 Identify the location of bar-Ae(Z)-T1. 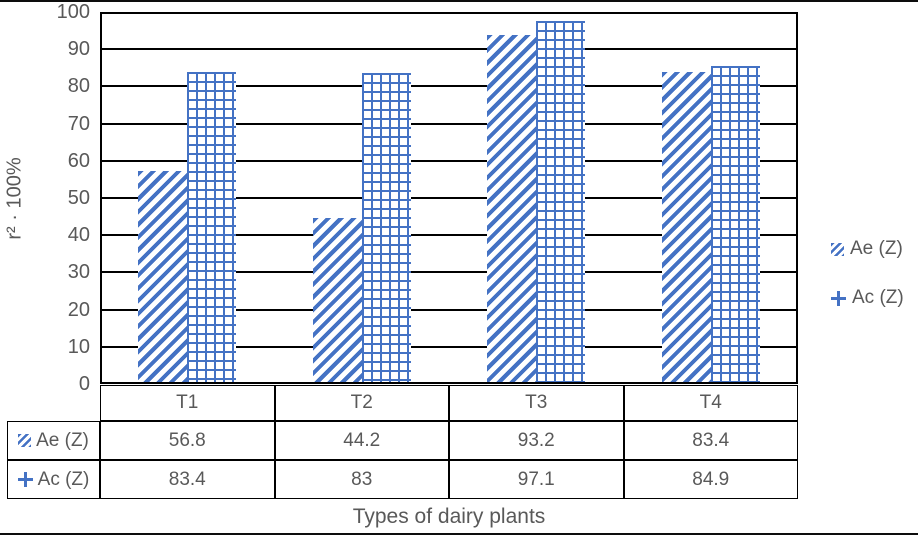
(163, 276).